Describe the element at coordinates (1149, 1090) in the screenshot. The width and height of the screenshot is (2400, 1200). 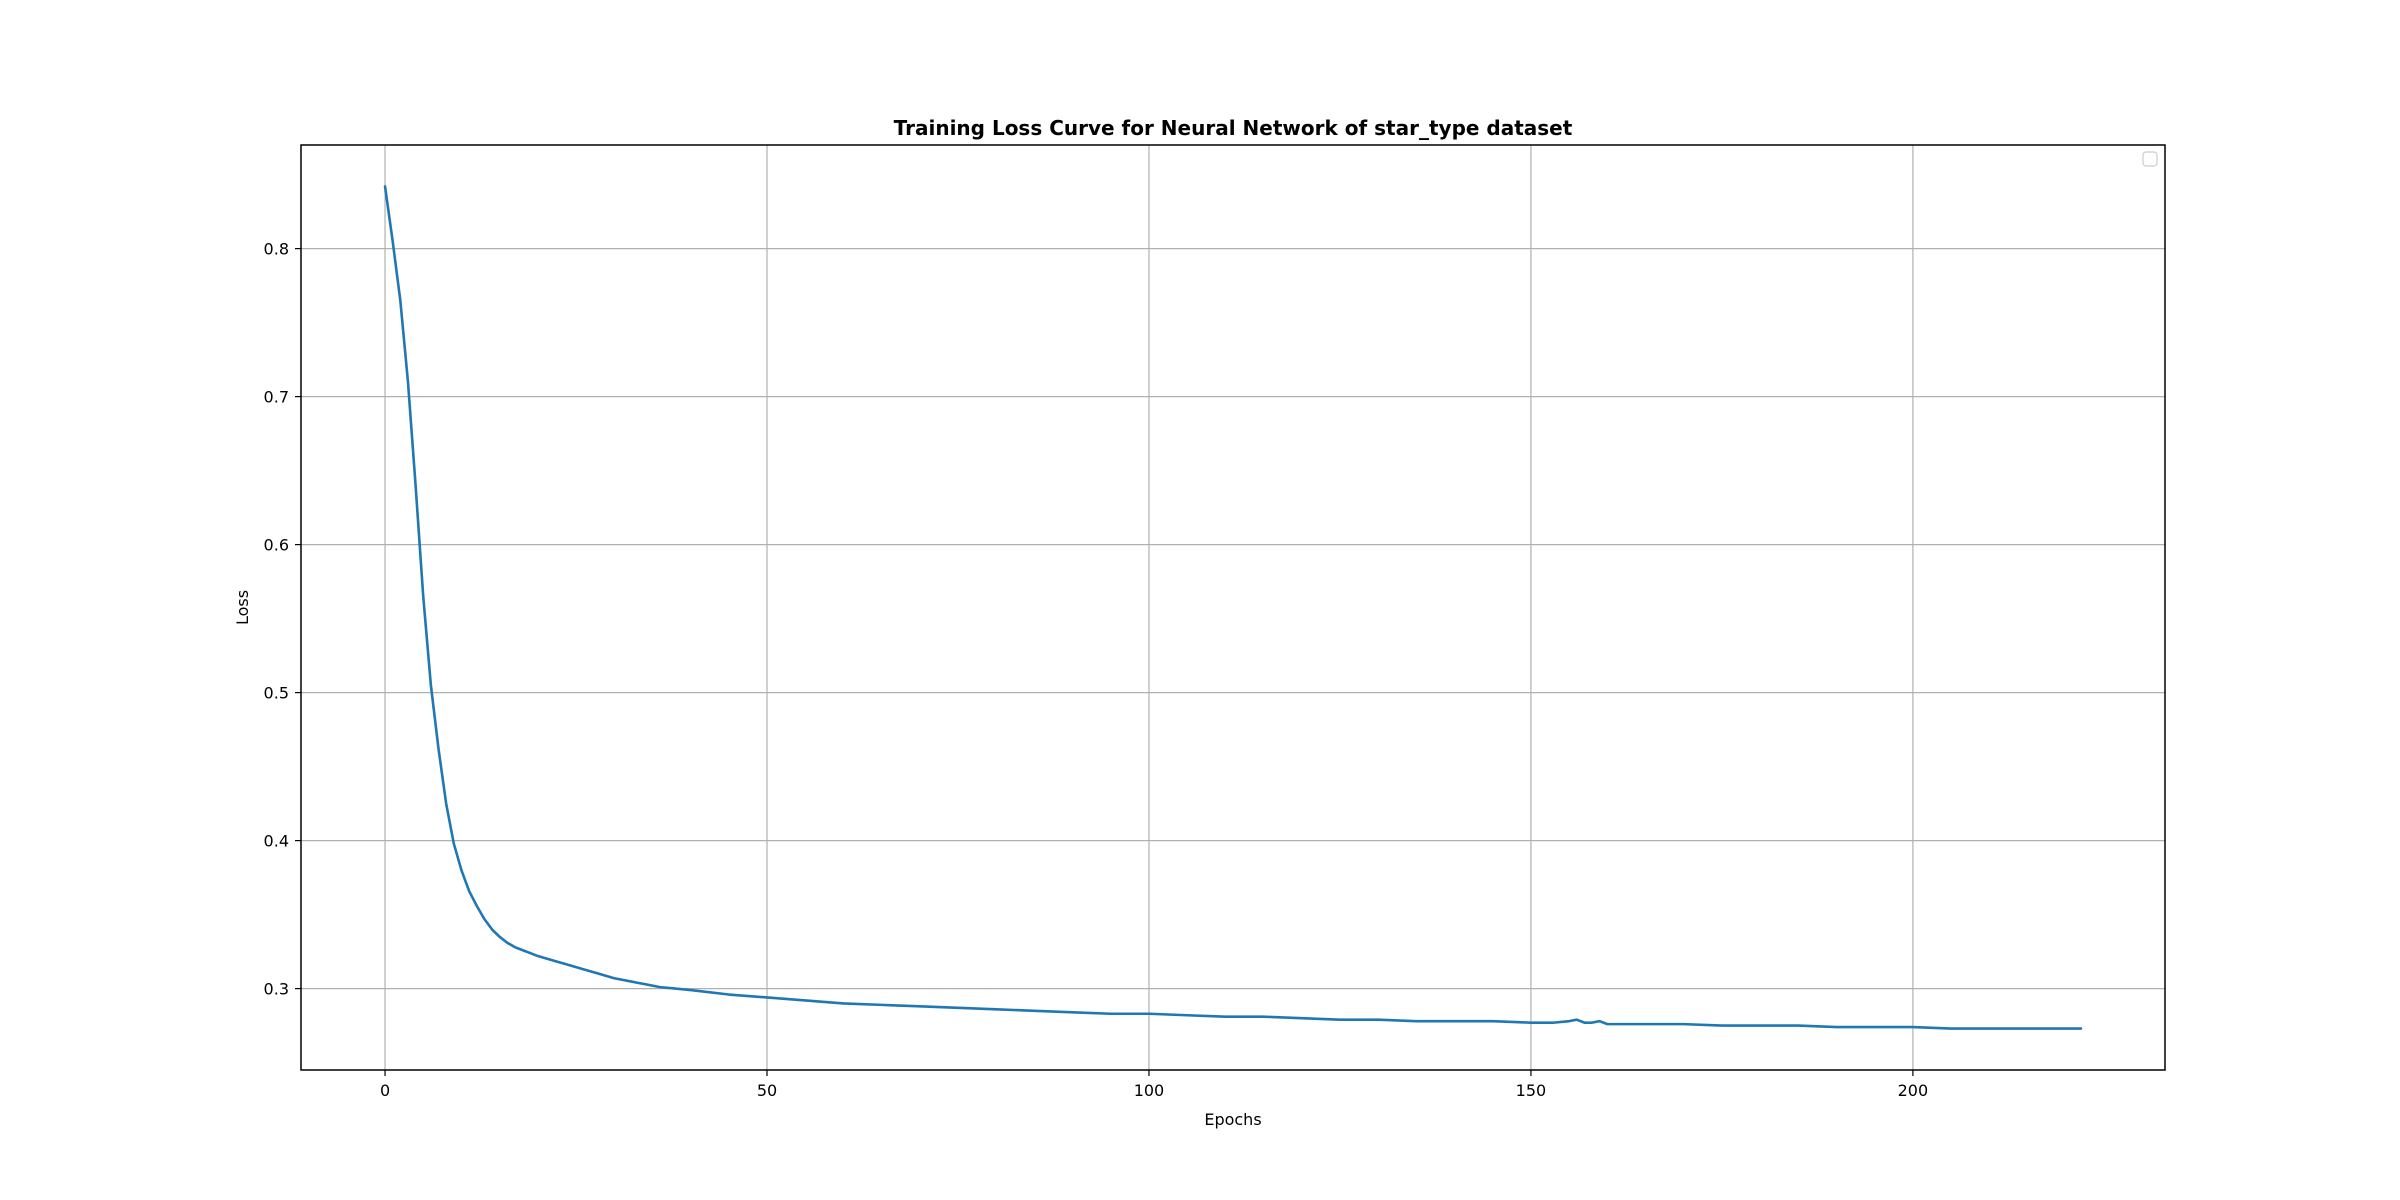
I see `x-tick-label: 100` at that location.